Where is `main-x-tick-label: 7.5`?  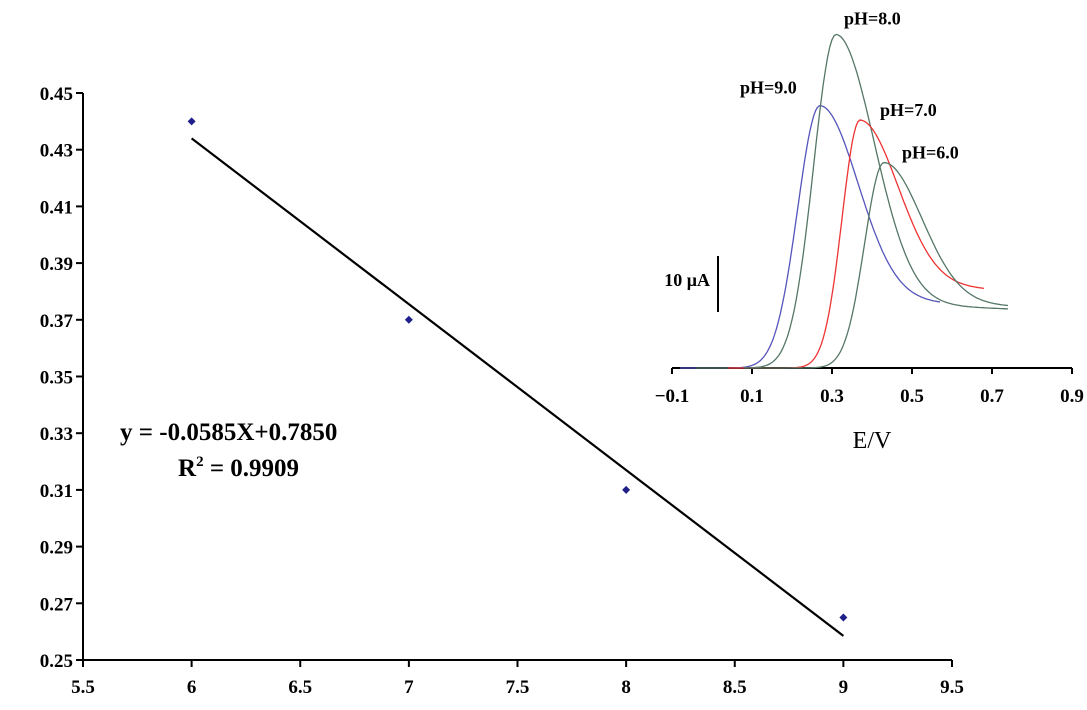
main-x-tick-label: 7.5 is located at coordinates (518, 687).